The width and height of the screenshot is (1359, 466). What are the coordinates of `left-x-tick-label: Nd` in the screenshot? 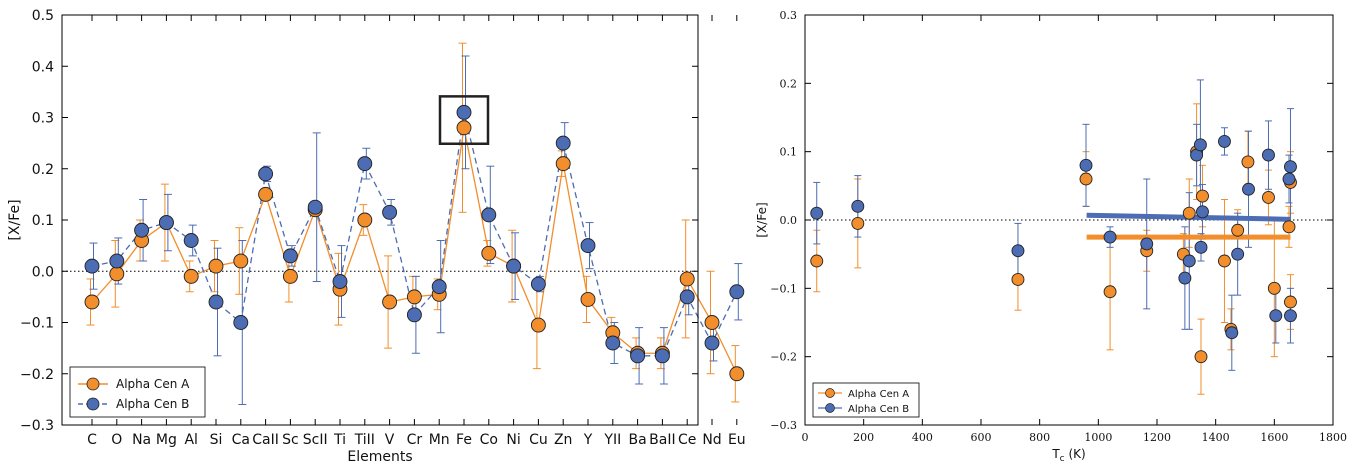 It's located at (711, 440).